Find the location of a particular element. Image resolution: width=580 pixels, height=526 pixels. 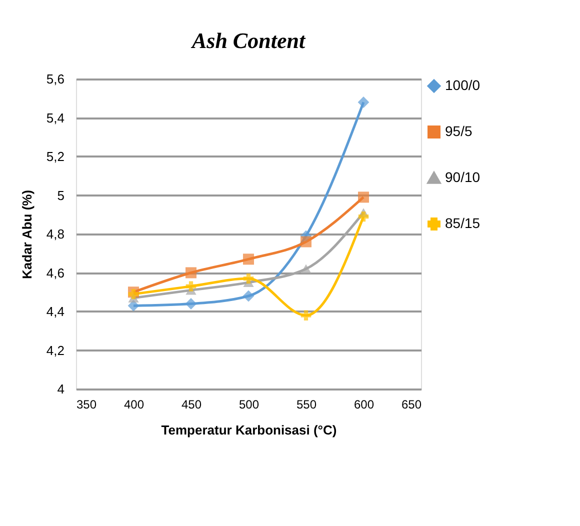

x-tick-label: 450 is located at coordinates (191, 405).